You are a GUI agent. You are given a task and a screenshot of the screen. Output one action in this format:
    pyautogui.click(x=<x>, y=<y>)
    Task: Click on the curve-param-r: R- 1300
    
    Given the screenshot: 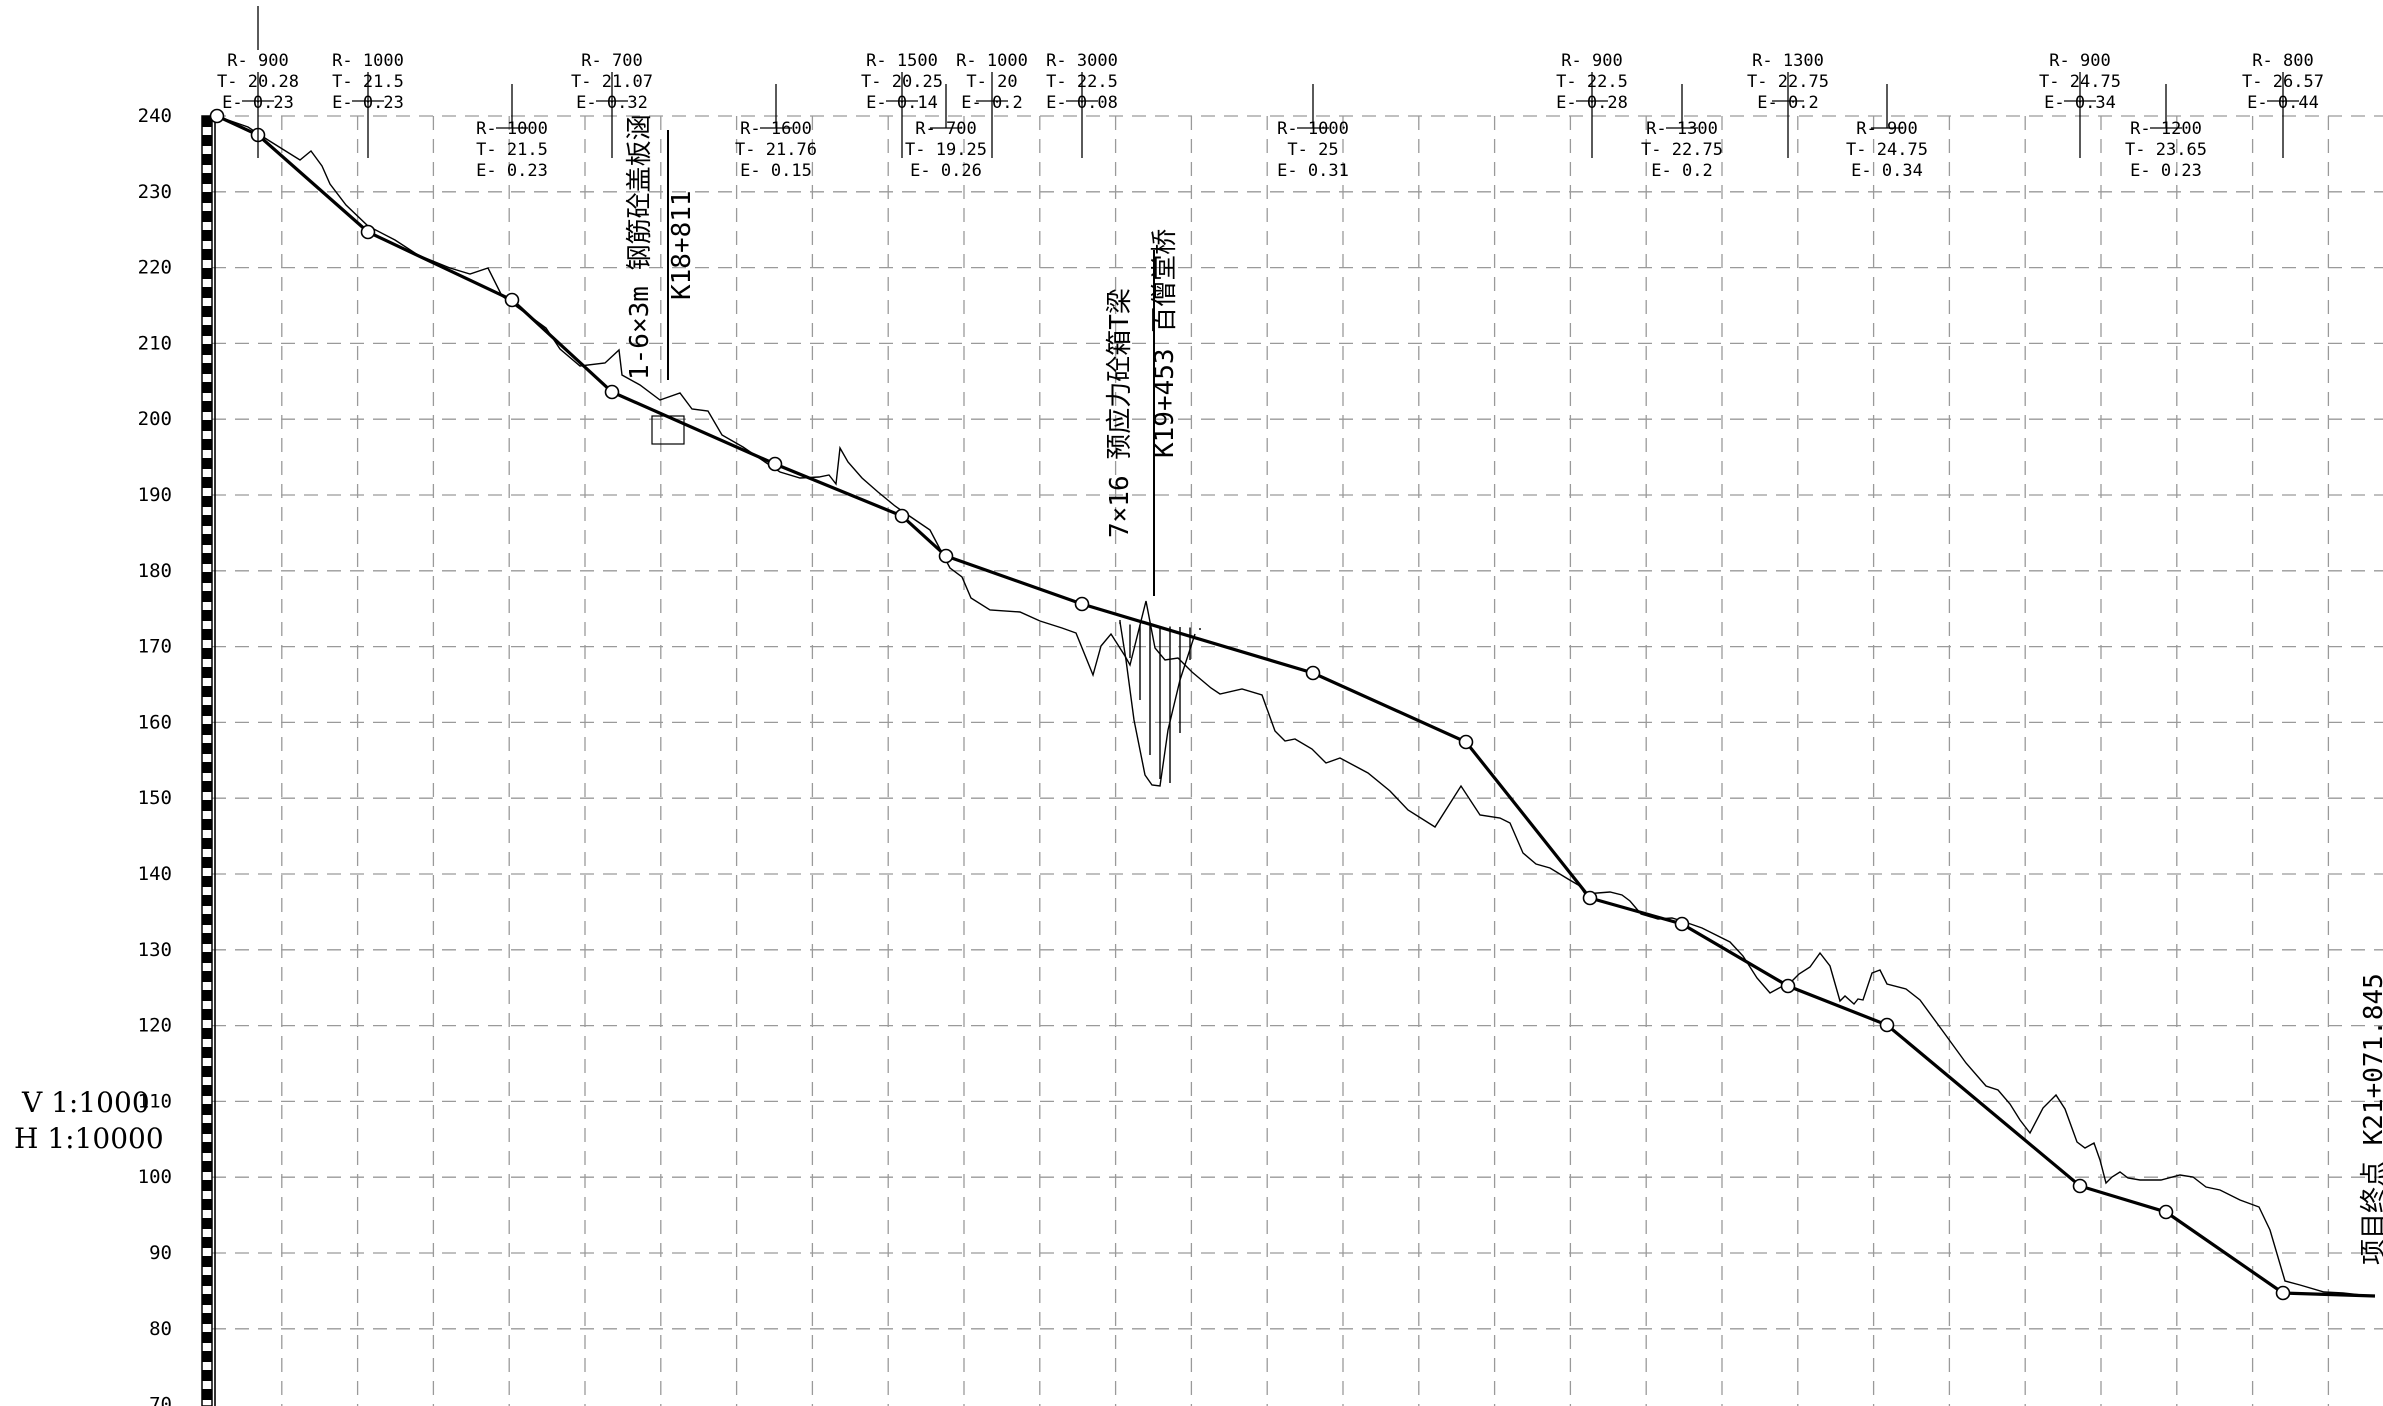 What is the action you would take?
    pyautogui.click(x=1682, y=129)
    